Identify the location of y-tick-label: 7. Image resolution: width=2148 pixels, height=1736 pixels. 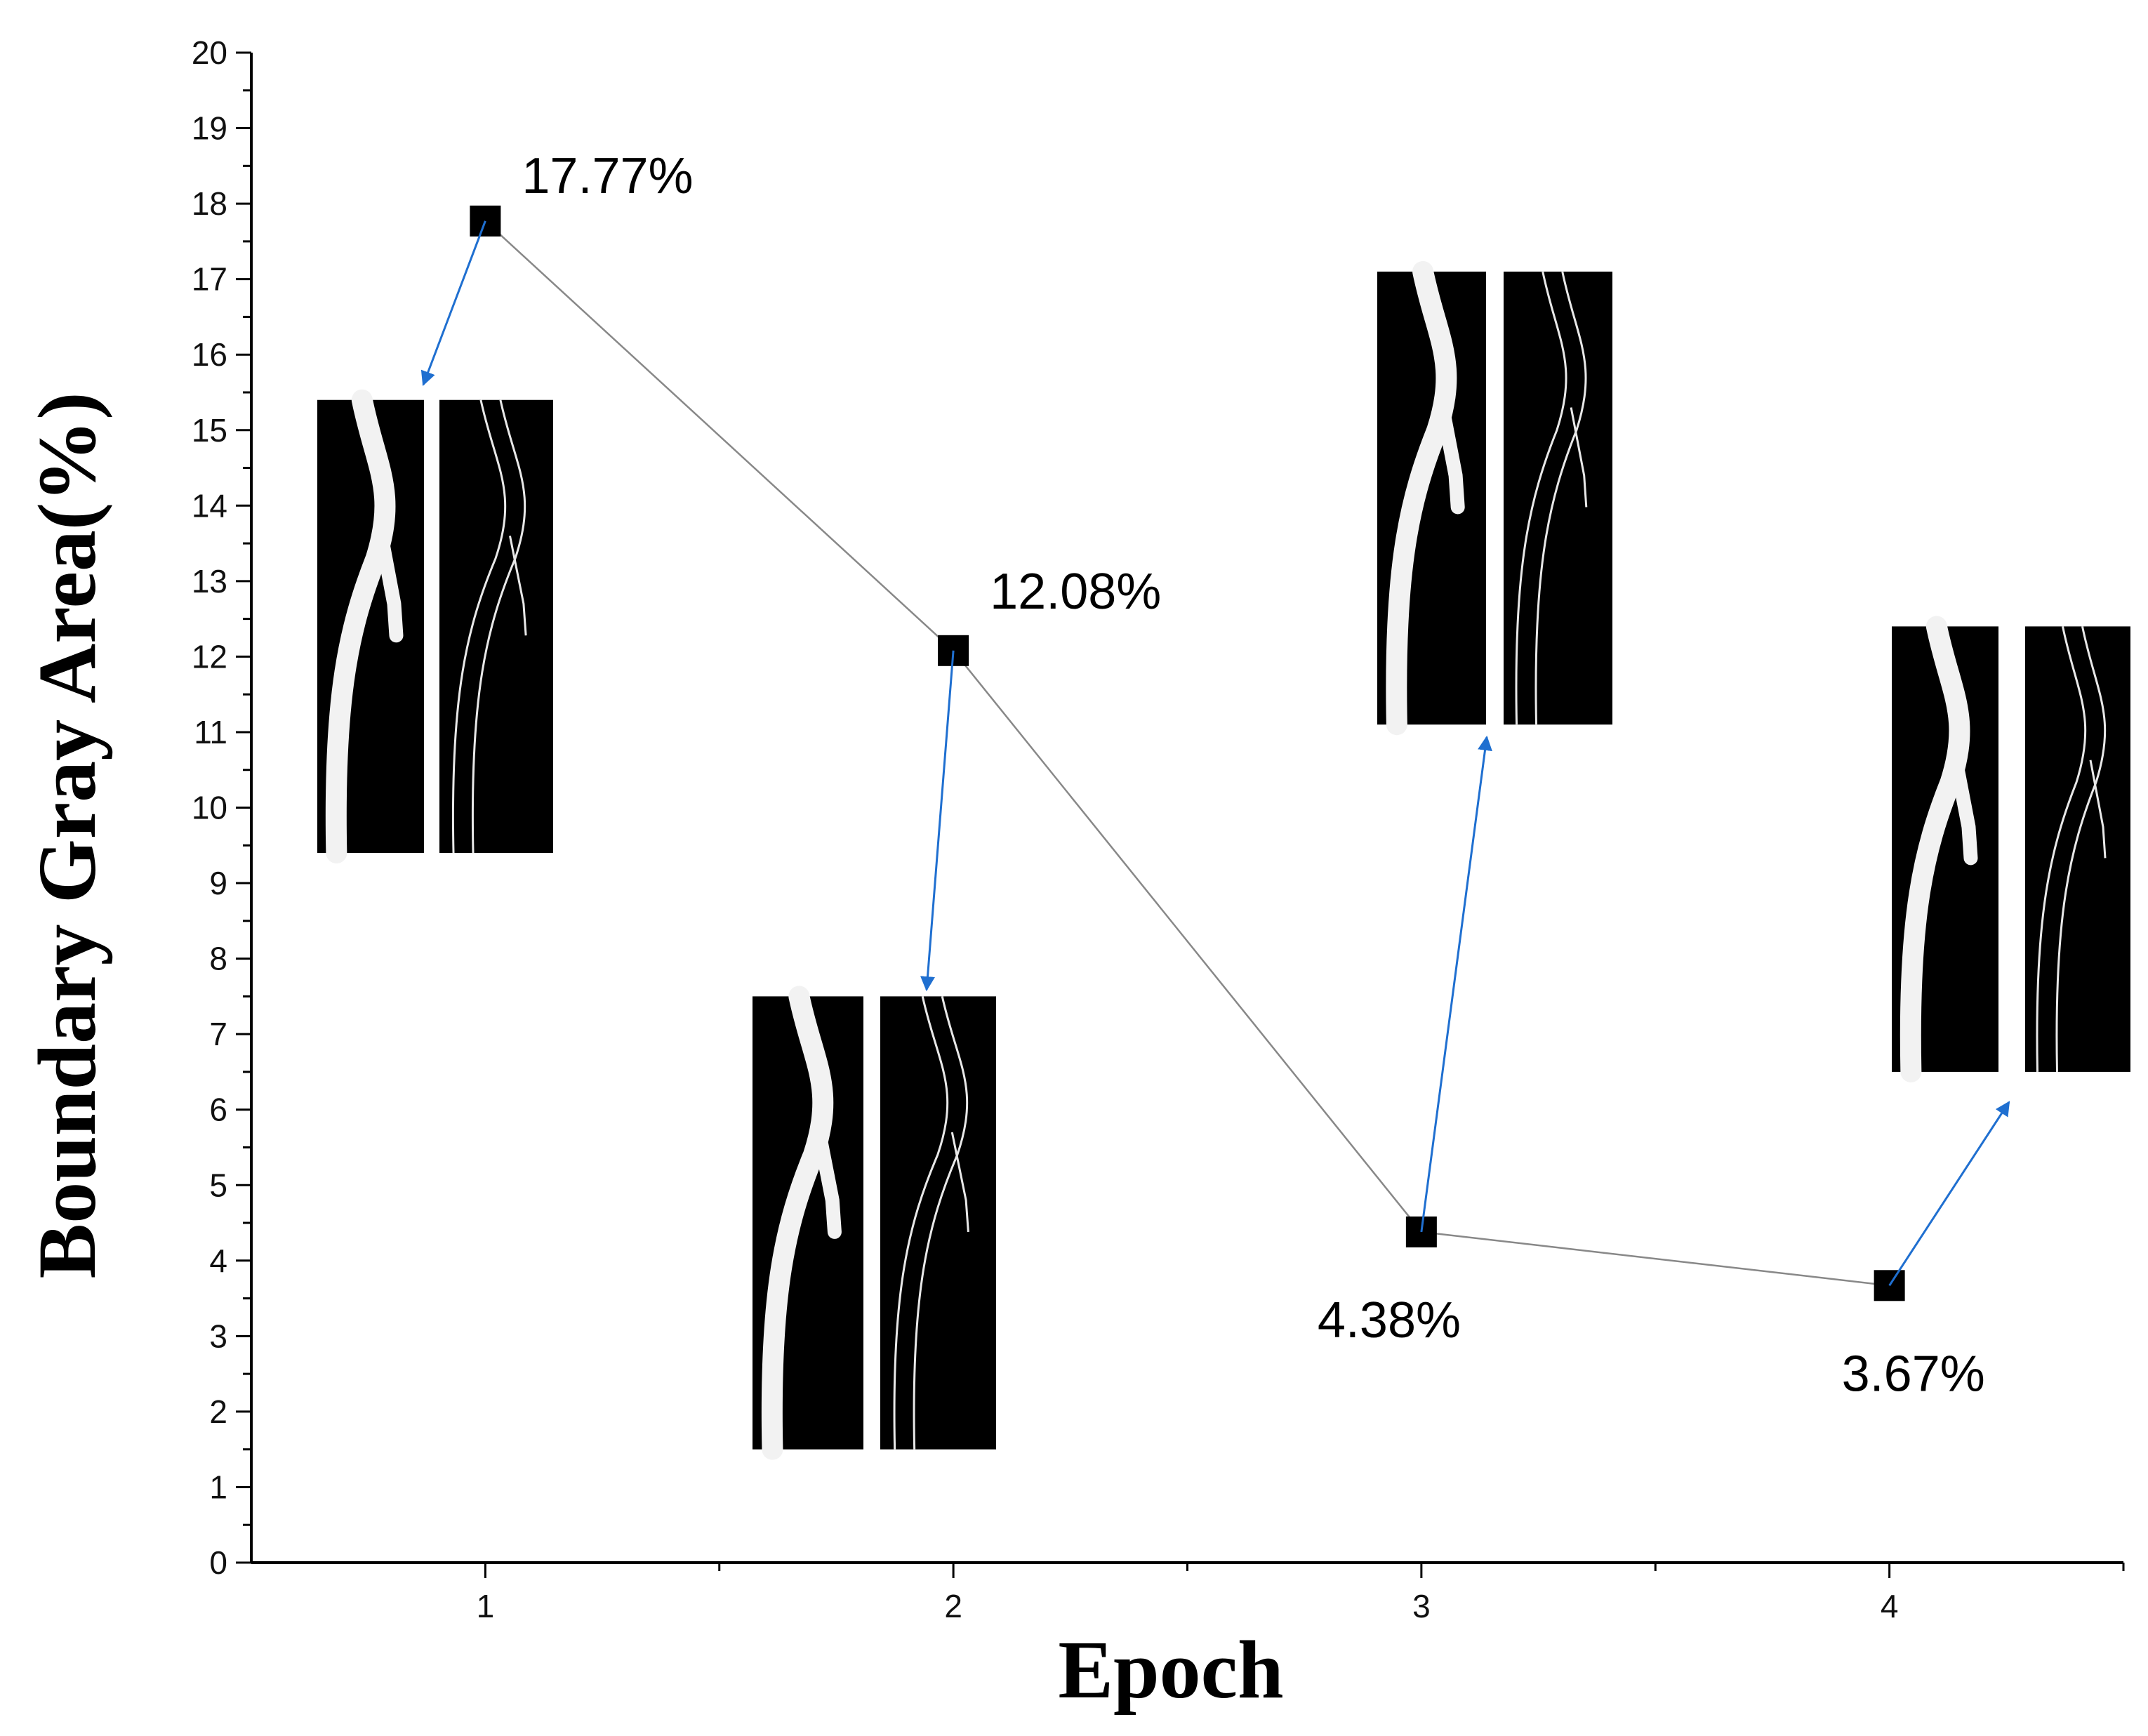
(218, 1034).